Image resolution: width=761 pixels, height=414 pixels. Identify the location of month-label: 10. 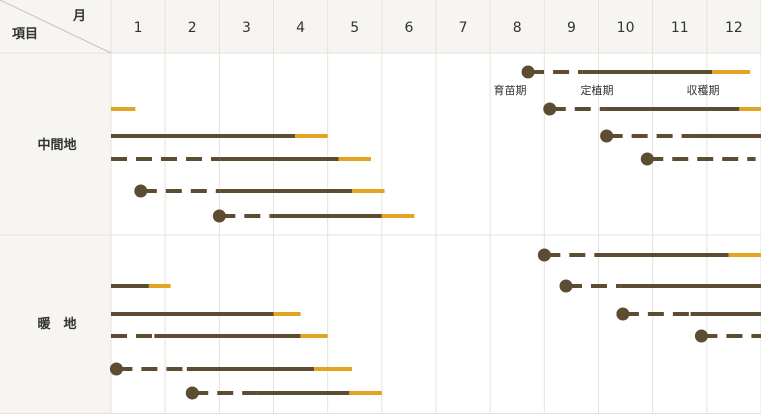
(626, 28).